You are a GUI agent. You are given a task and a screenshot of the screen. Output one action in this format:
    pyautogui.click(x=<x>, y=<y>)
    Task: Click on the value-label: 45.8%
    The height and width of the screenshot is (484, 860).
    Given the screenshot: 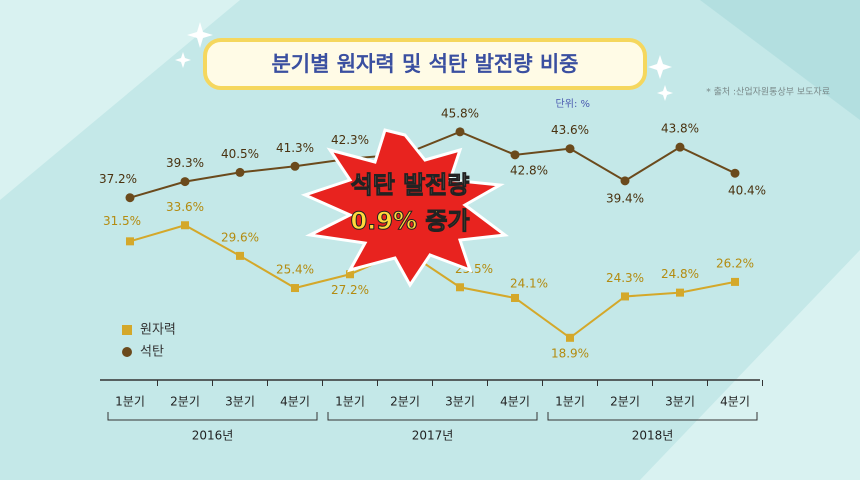 What is the action you would take?
    pyautogui.click(x=460, y=113)
    